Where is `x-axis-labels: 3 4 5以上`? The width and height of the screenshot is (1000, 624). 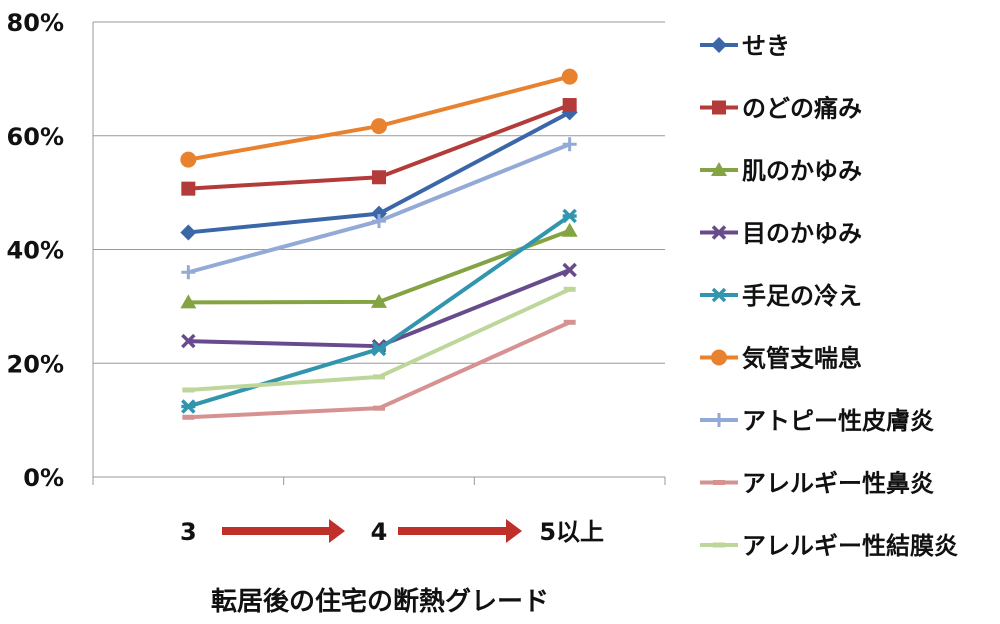 x-axis-labels: 3 4 5以上 is located at coordinates (392, 532).